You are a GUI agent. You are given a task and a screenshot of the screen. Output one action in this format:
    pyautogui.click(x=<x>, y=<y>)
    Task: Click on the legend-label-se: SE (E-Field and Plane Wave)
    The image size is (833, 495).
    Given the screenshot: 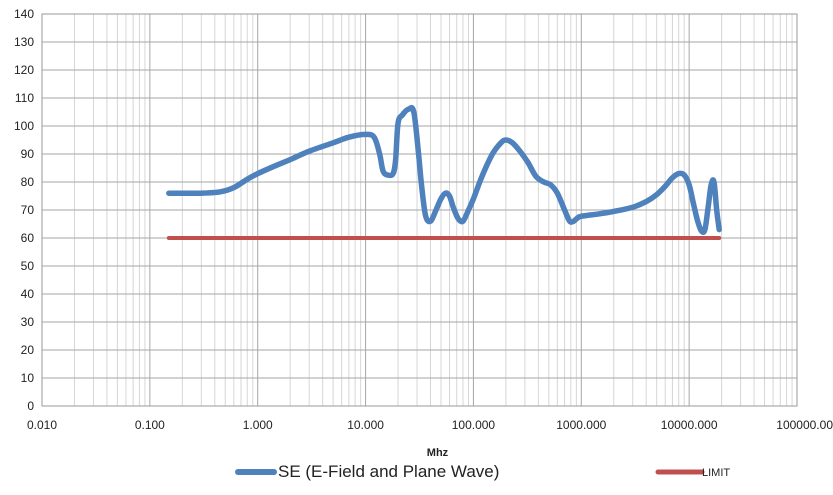 What is the action you would take?
    pyautogui.click(x=388, y=471)
    